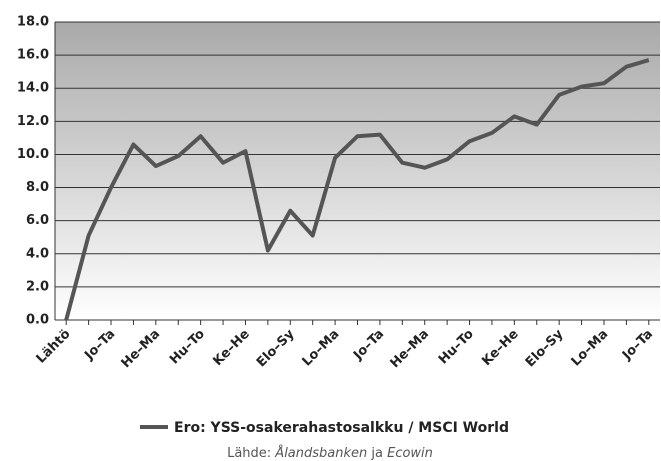 This screenshot has width=661, height=461. Describe the element at coordinates (33, 121) in the screenshot. I see `y-tick-label: 12.0` at that location.